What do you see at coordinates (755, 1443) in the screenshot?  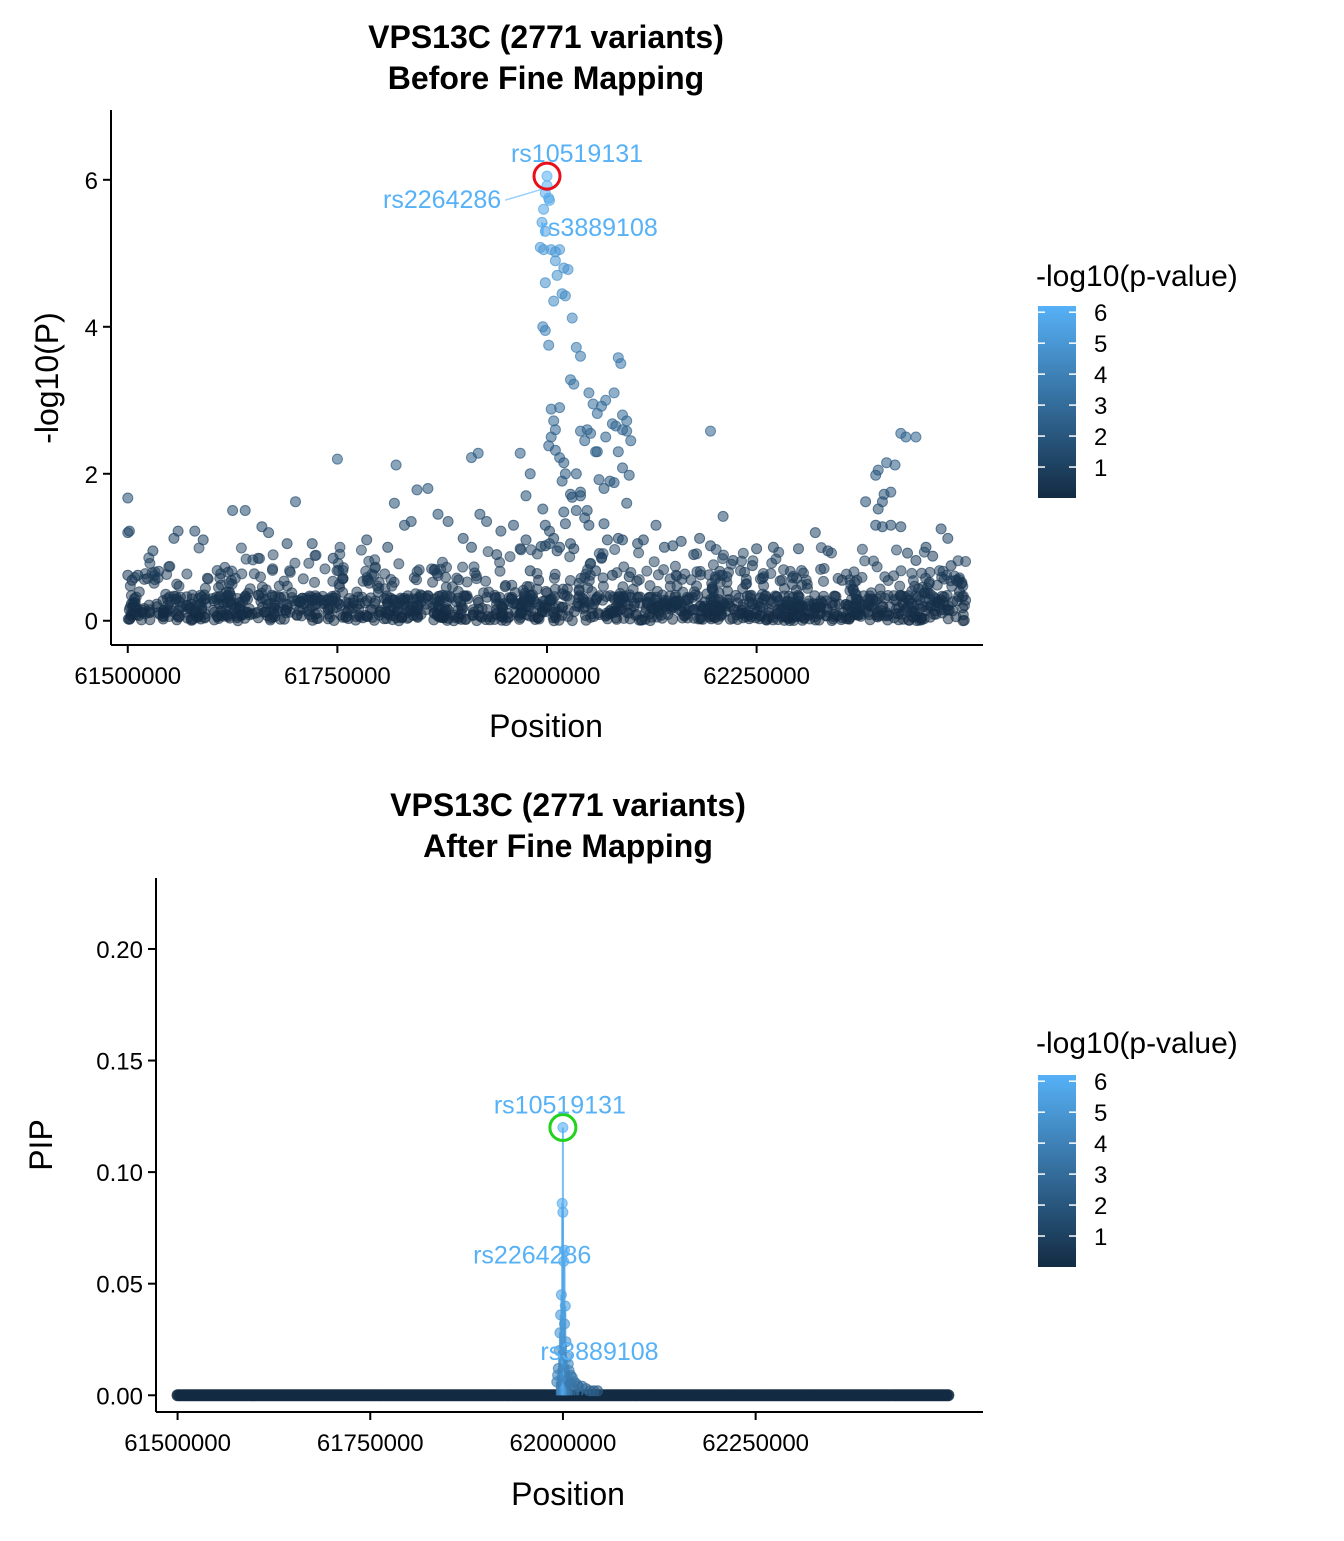 I see `x-tick-label: 62250000` at bounding box center [755, 1443].